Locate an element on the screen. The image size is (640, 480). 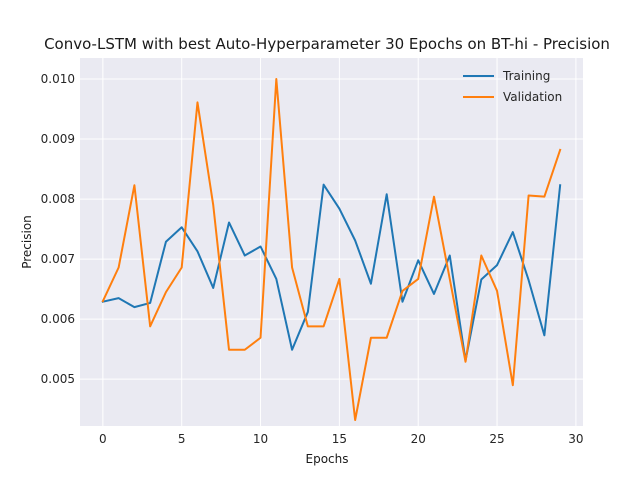
x-tick-label: 10 is located at coordinates (260, 439).